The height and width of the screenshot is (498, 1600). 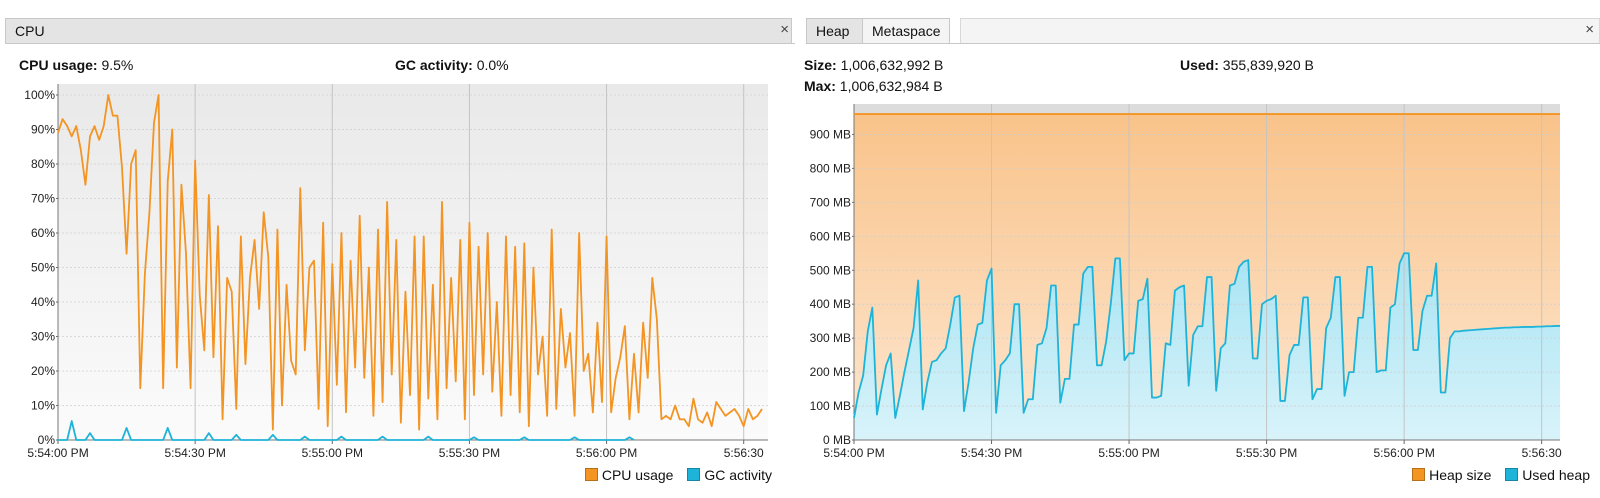 What do you see at coordinates (1128, 453) in the screenshot?
I see `heap-x-tick-label: 5:55:00 PM` at bounding box center [1128, 453].